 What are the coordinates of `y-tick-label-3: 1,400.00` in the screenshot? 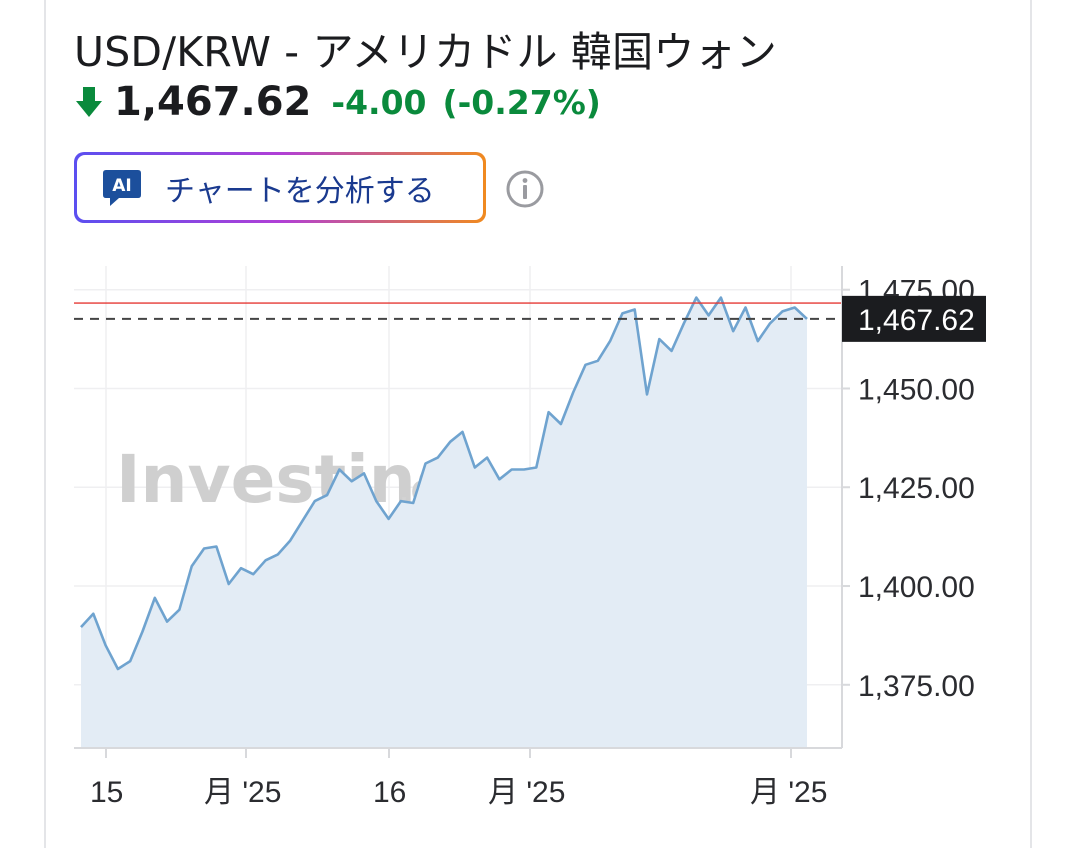 It's located at (916, 587).